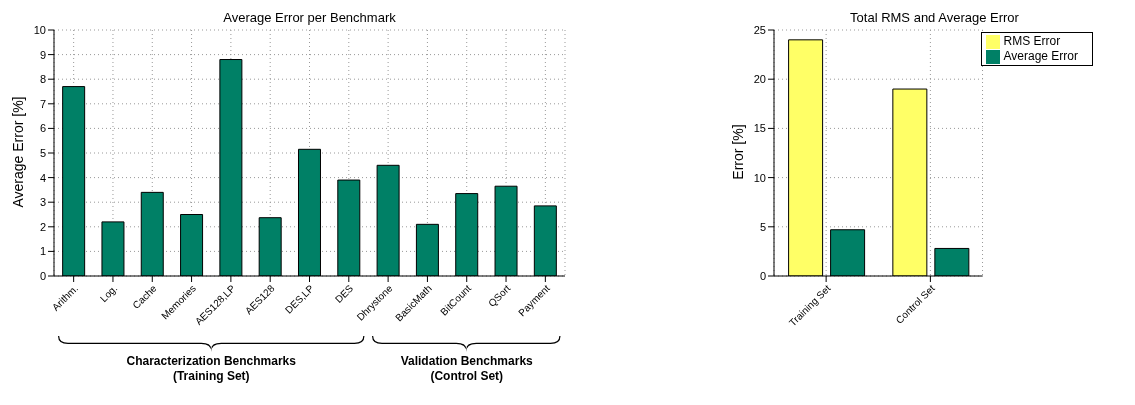 The width and height of the screenshot is (1135, 405). Describe the element at coordinates (18, 152) in the screenshot. I see `y-axis-title: Average Error [%]` at that location.